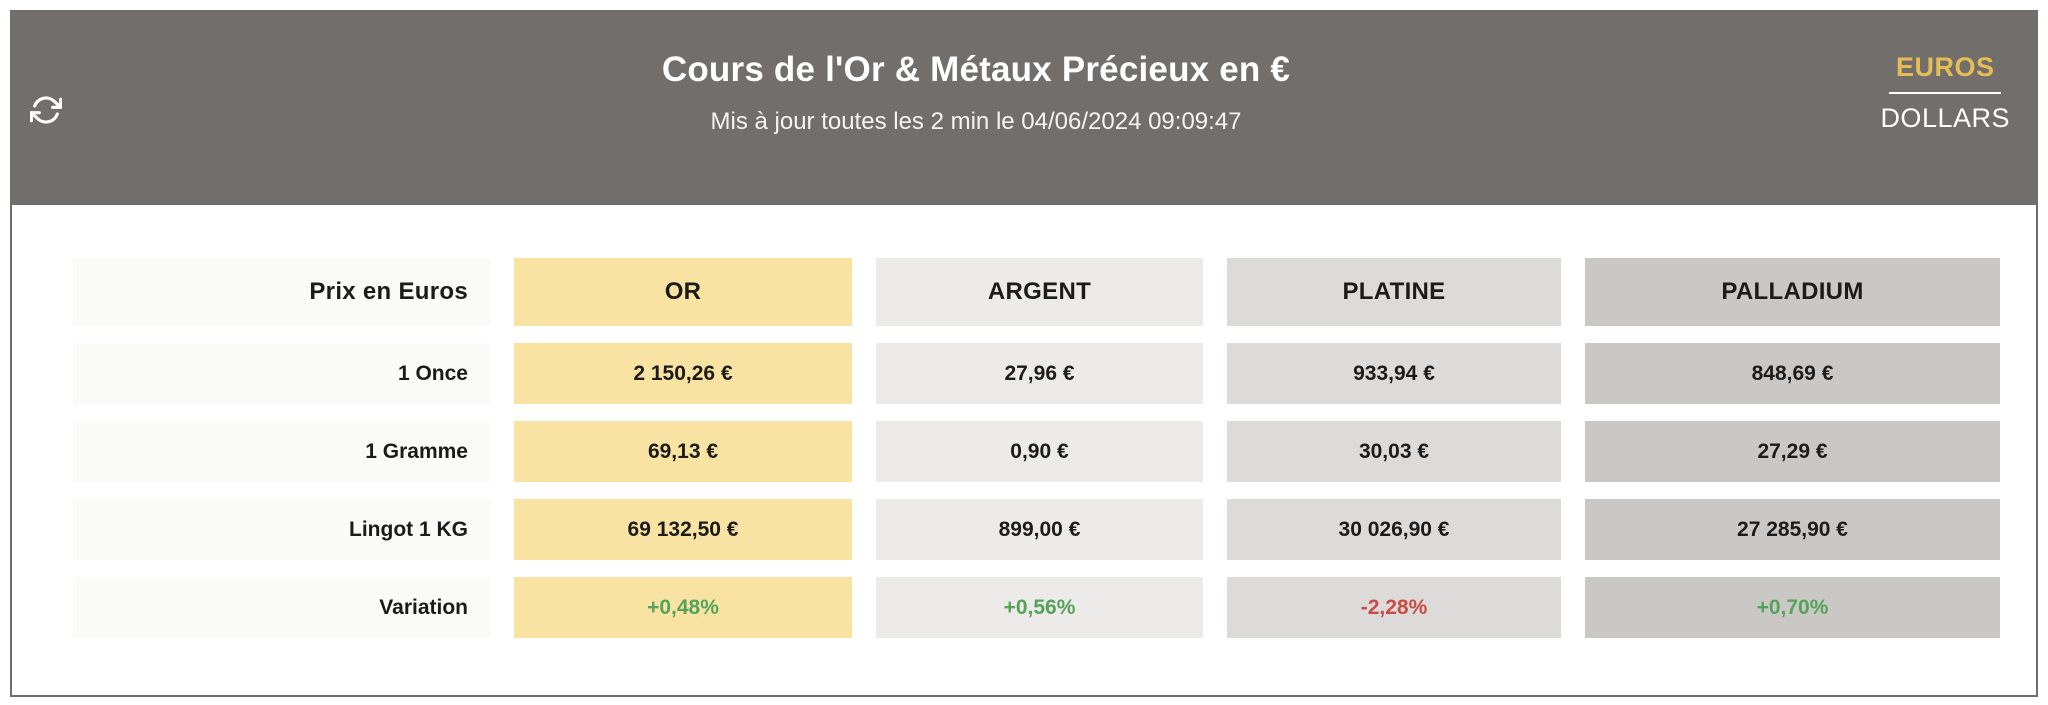 The width and height of the screenshot is (2048, 705). I want to click on cell-lingot-platine: 30 026,90 €, so click(1394, 529).